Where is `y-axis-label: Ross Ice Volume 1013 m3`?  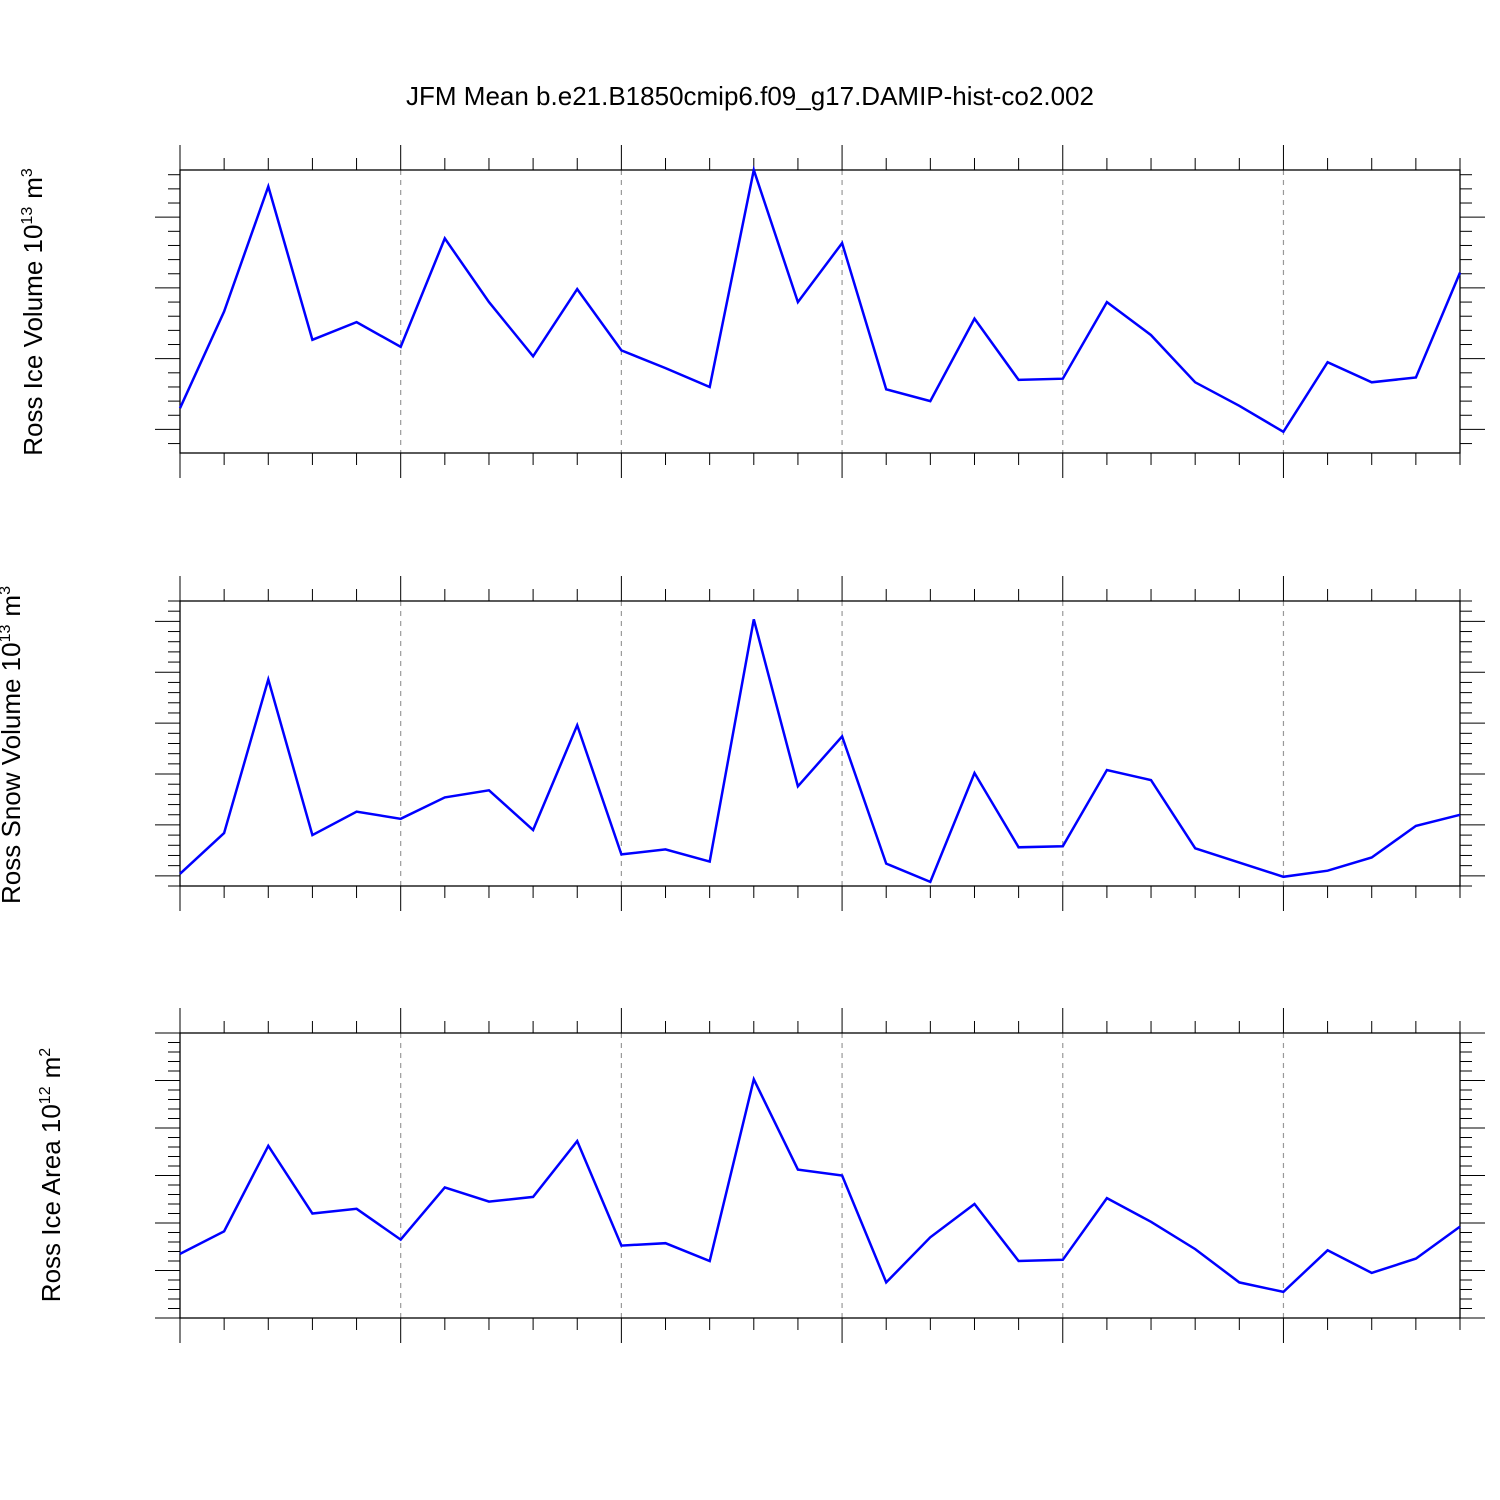
y-axis-label: Ross Ice Volume 1013 m3 is located at coordinates (33, 312).